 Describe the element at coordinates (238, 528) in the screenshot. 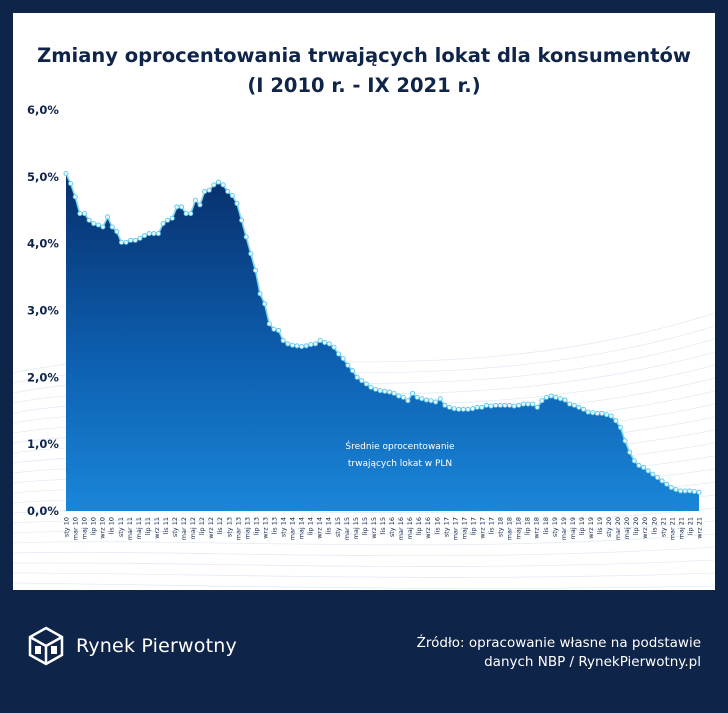

I see `x-tick-label: mar 13` at that location.